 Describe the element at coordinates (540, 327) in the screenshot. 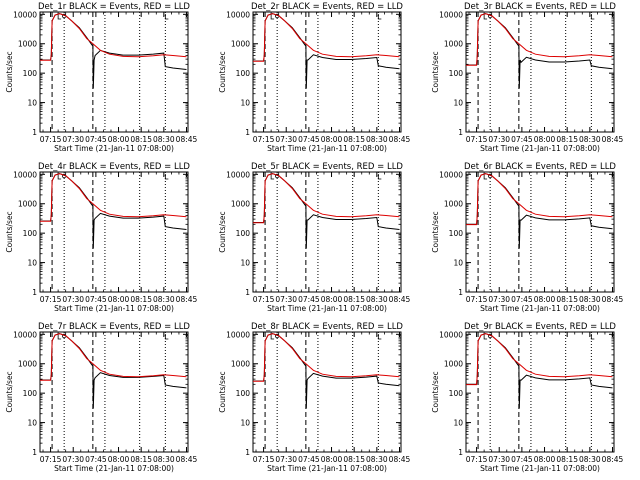

I see `panel-title: Det_9r BLACK = Events, RED = LLD` at that location.